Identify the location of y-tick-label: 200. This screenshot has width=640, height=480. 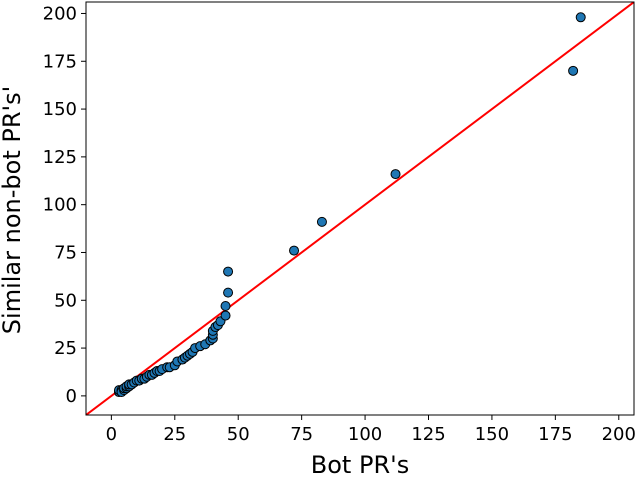
(60, 13).